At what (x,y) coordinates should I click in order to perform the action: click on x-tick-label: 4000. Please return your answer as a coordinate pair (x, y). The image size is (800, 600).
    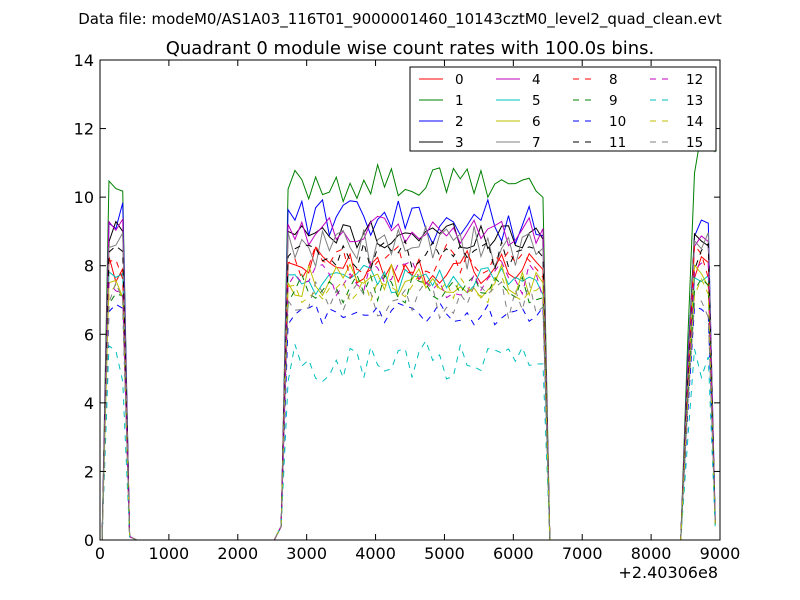
    Looking at the image, I should click on (375, 553).